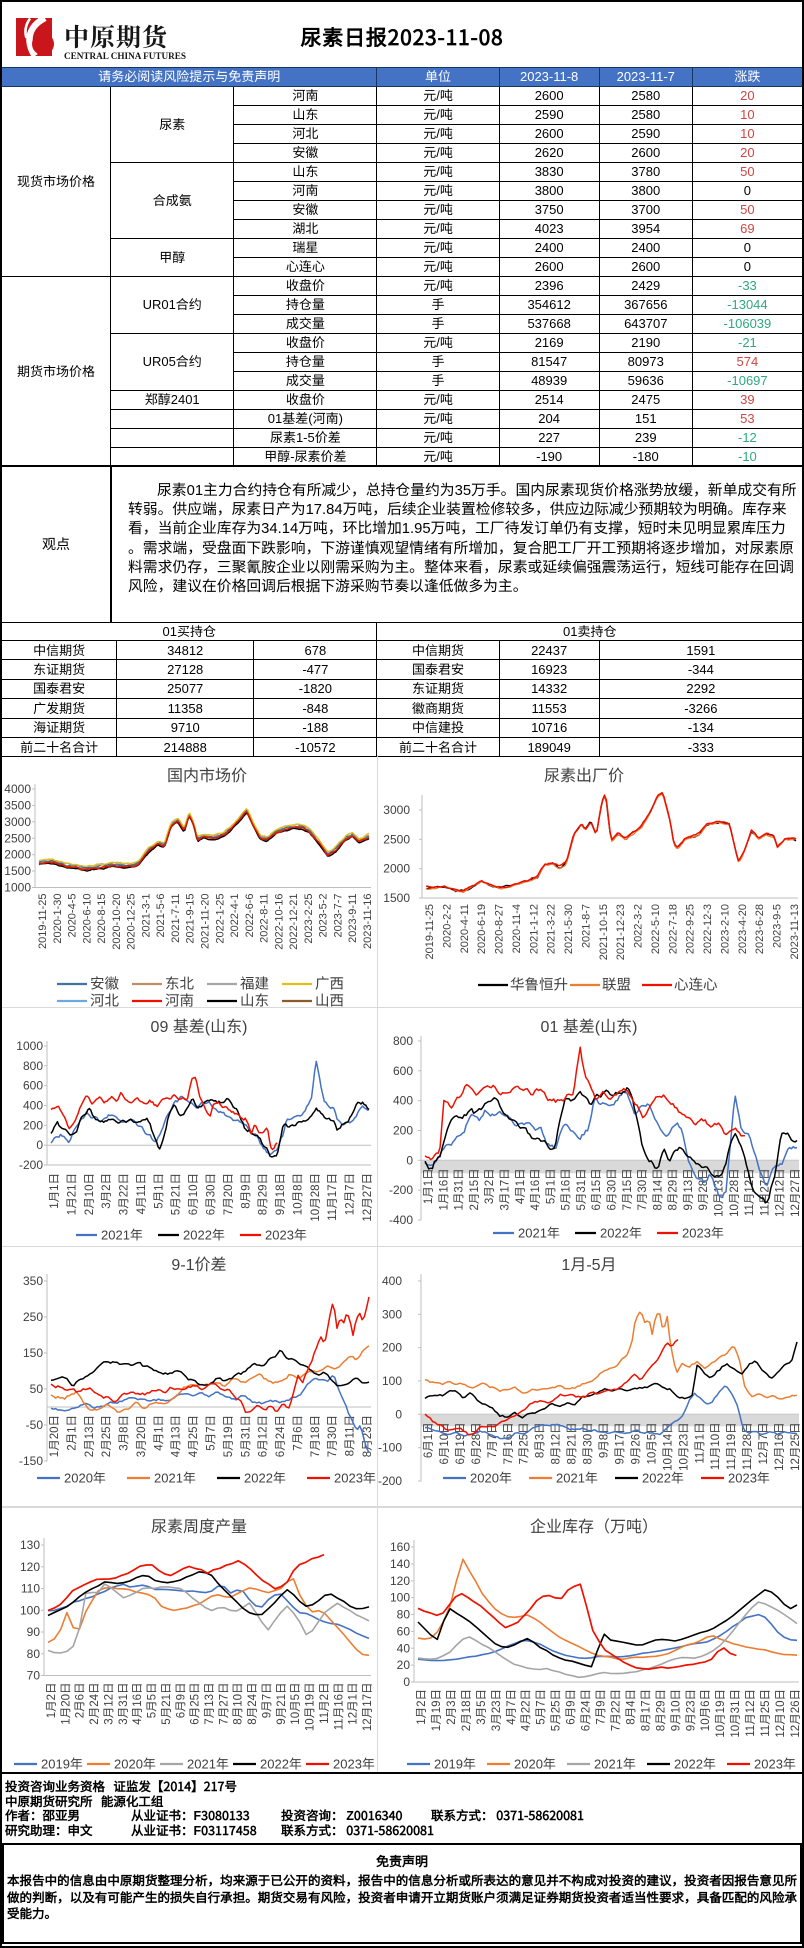  Describe the element at coordinates (404, 1615) in the screenshot. I see `svg-text: 80` at that location.